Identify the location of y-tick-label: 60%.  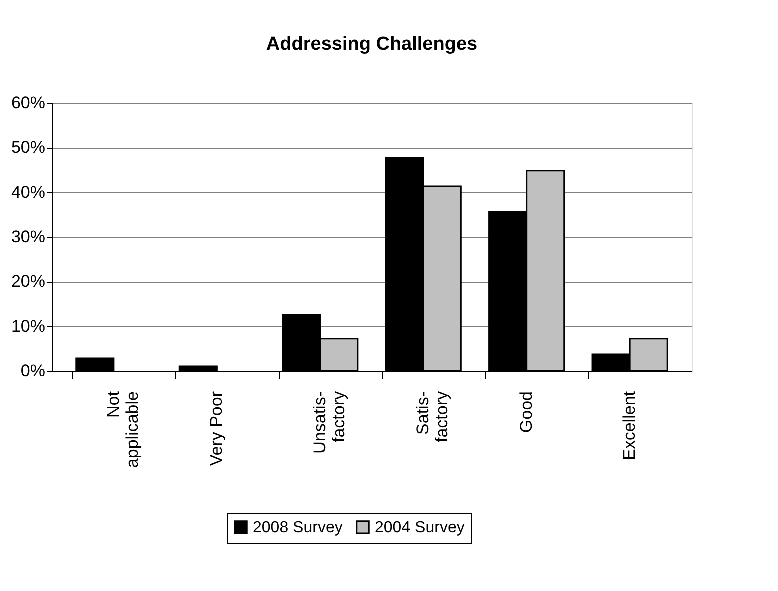
(28, 103).